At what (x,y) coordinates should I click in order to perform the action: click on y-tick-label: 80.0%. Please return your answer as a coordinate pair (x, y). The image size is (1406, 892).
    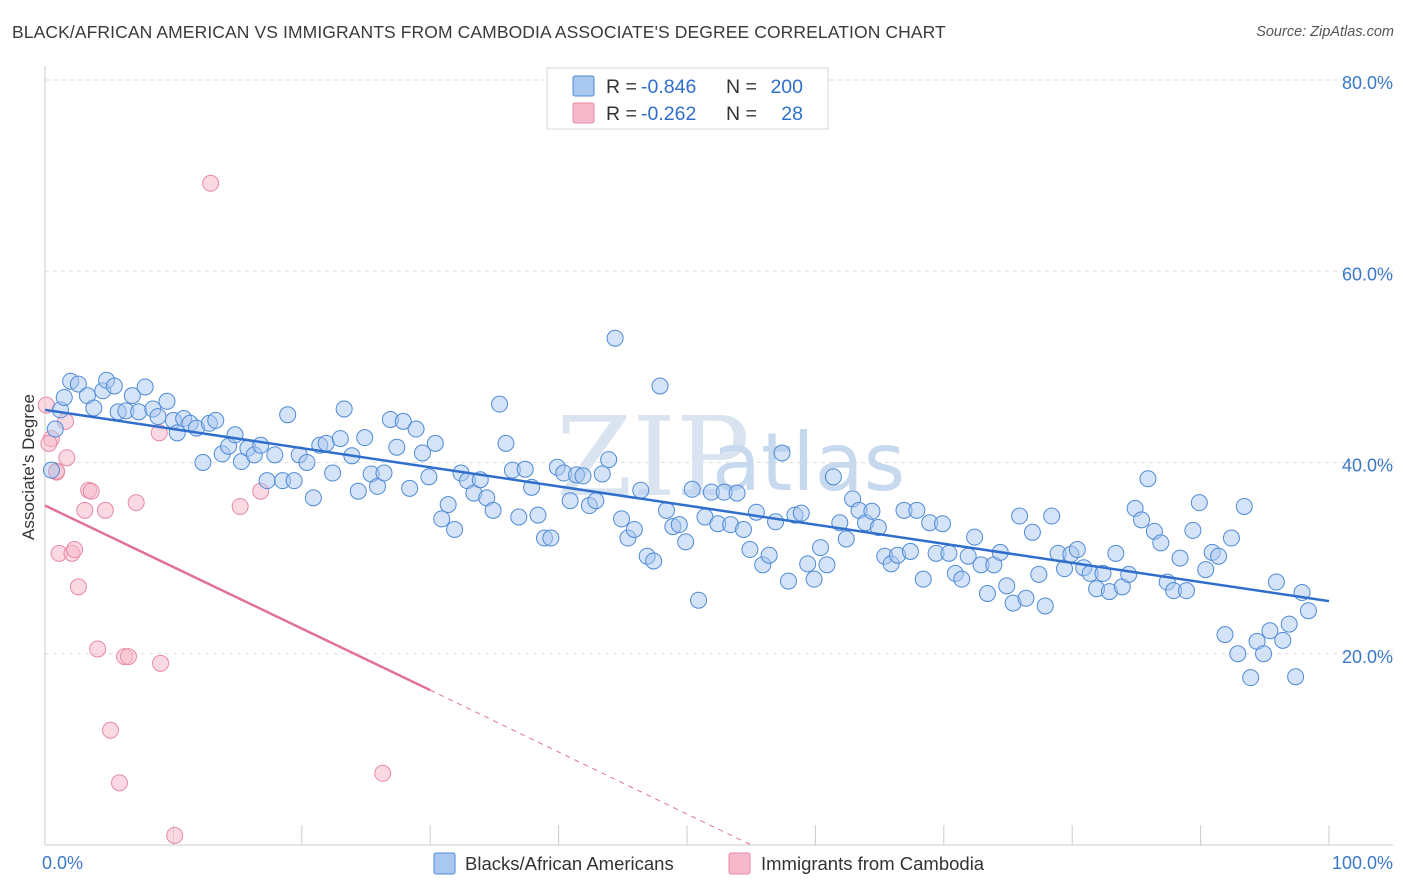
    Looking at the image, I should click on (1367, 83).